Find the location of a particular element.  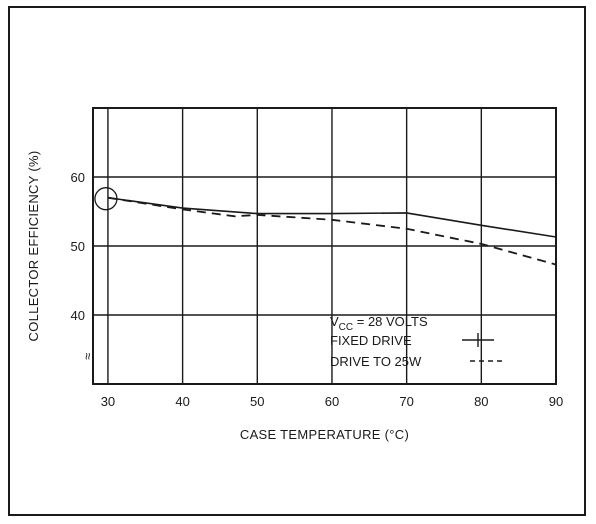

series-layer is located at coordinates (332, 231).